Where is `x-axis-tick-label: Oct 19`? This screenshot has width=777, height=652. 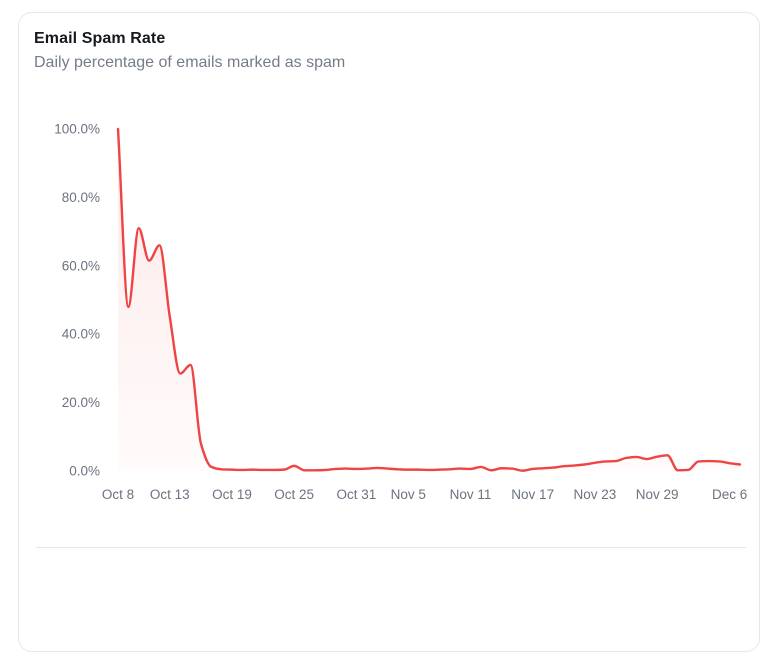
x-axis-tick-label: Oct 19 is located at coordinates (232, 494).